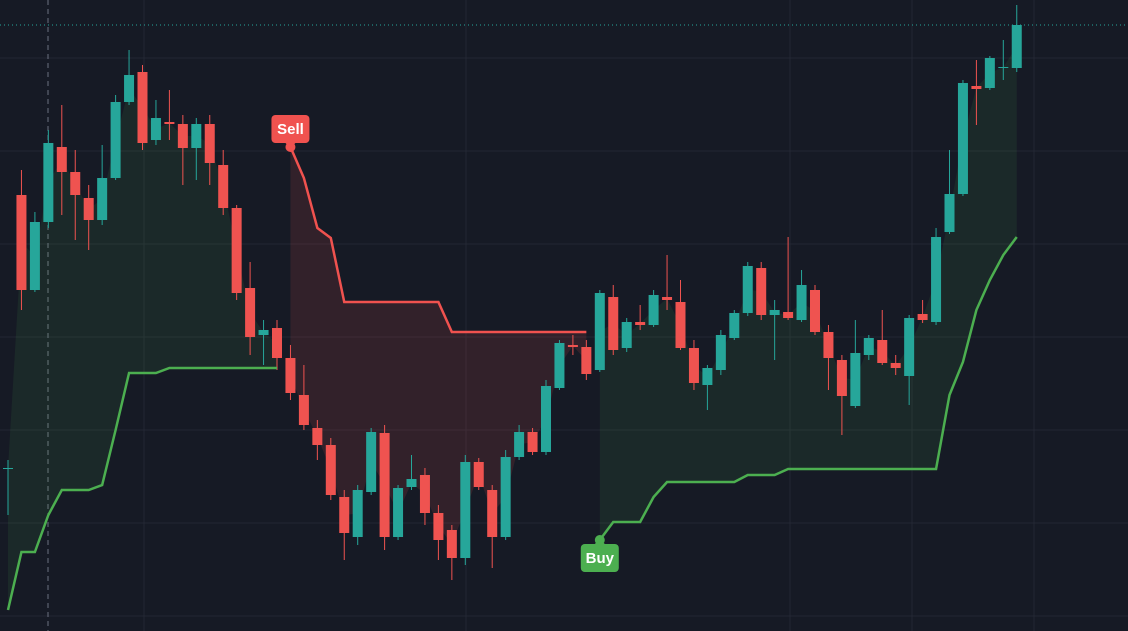 This screenshot has width=1128, height=631. I want to click on signal-label: Sell, so click(290, 129).